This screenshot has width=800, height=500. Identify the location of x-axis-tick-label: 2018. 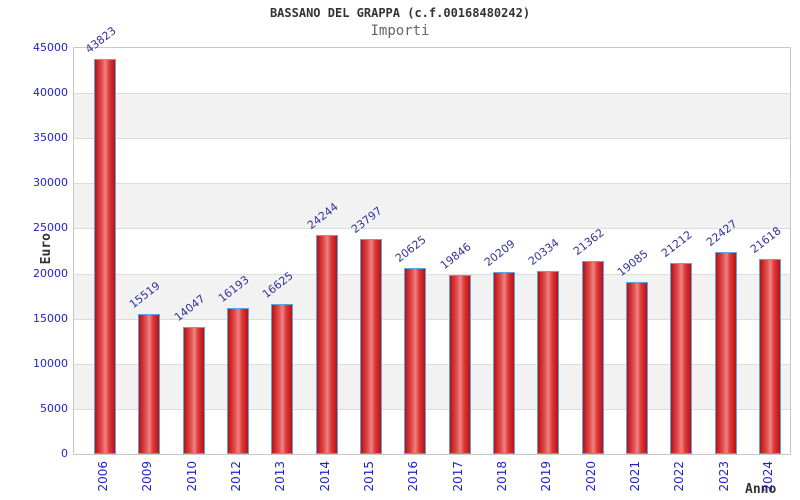
(501, 476).